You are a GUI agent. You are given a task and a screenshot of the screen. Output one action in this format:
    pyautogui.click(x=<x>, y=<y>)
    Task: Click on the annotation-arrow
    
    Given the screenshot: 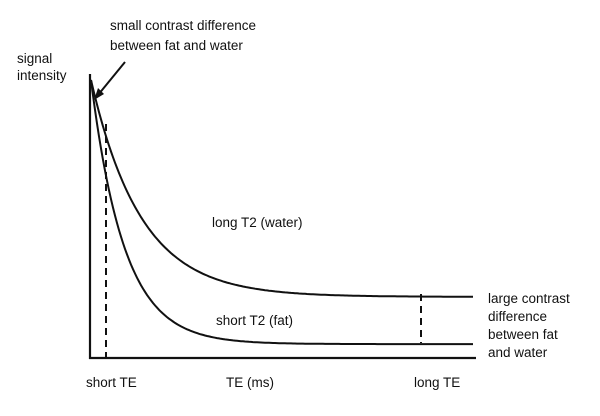 What is the action you would take?
    pyautogui.click(x=110, y=80)
    